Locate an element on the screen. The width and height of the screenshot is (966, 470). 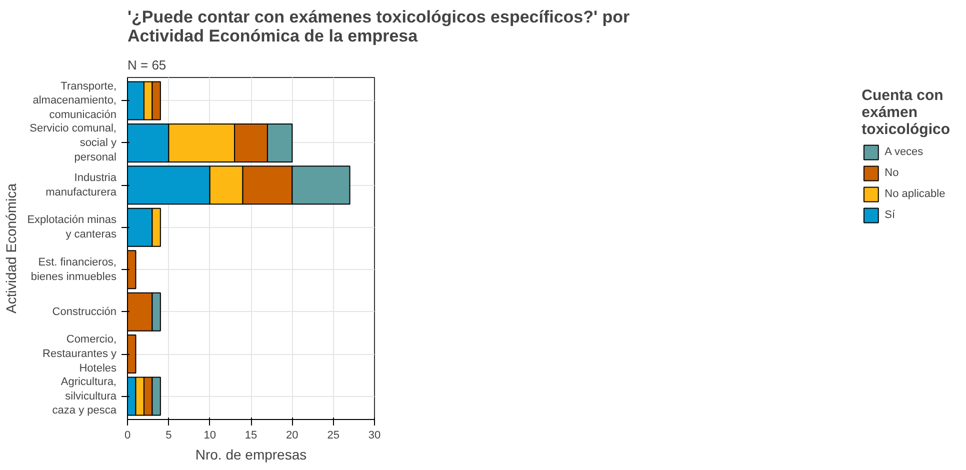
chart-subtitle: N = 65 is located at coordinates (147, 65).